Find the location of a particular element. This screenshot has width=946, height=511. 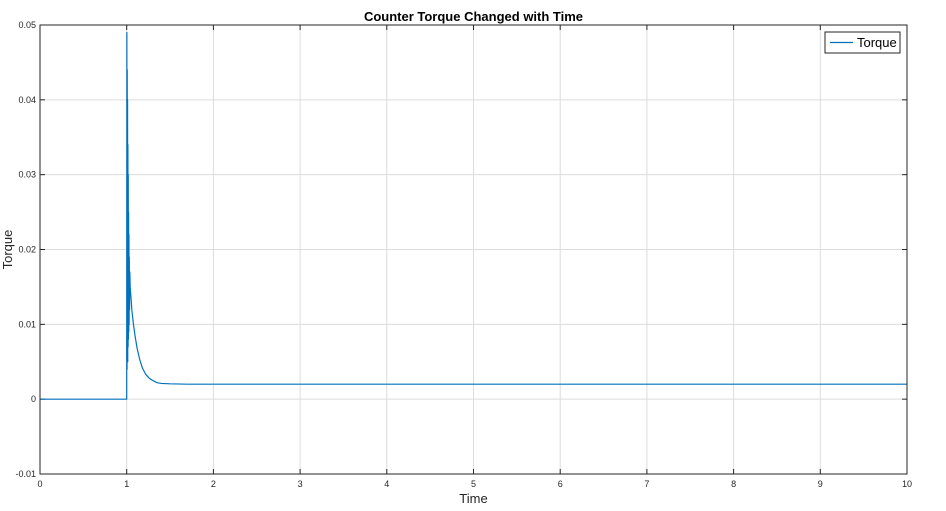

y-tick-label: 0.04 is located at coordinates (27, 100).